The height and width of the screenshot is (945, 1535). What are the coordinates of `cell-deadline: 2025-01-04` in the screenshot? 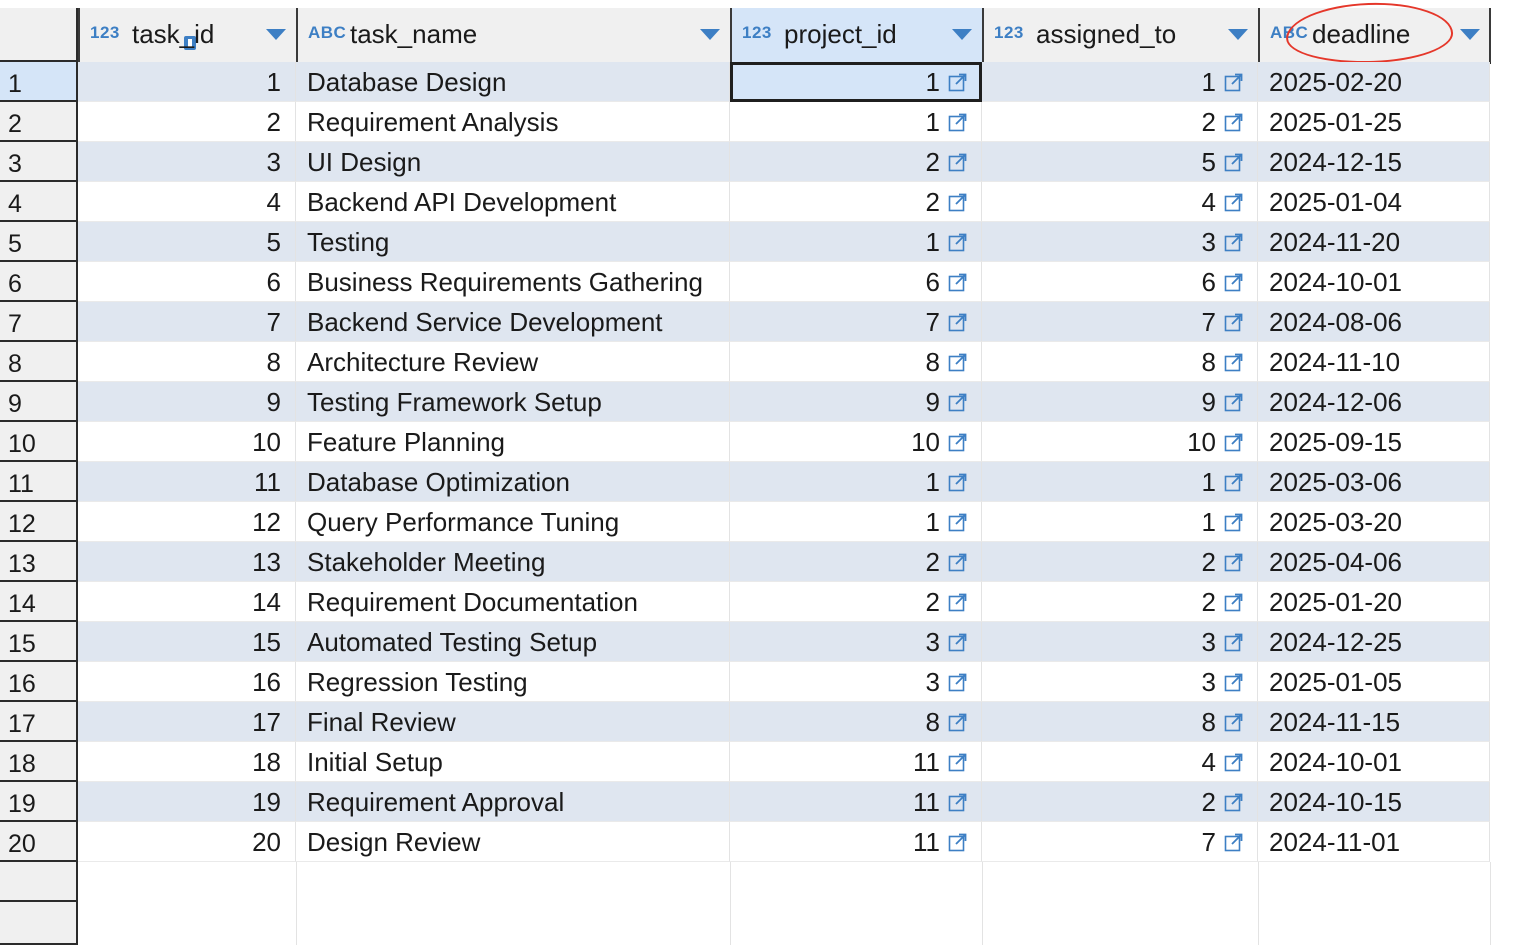 It's located at (1374, 202).